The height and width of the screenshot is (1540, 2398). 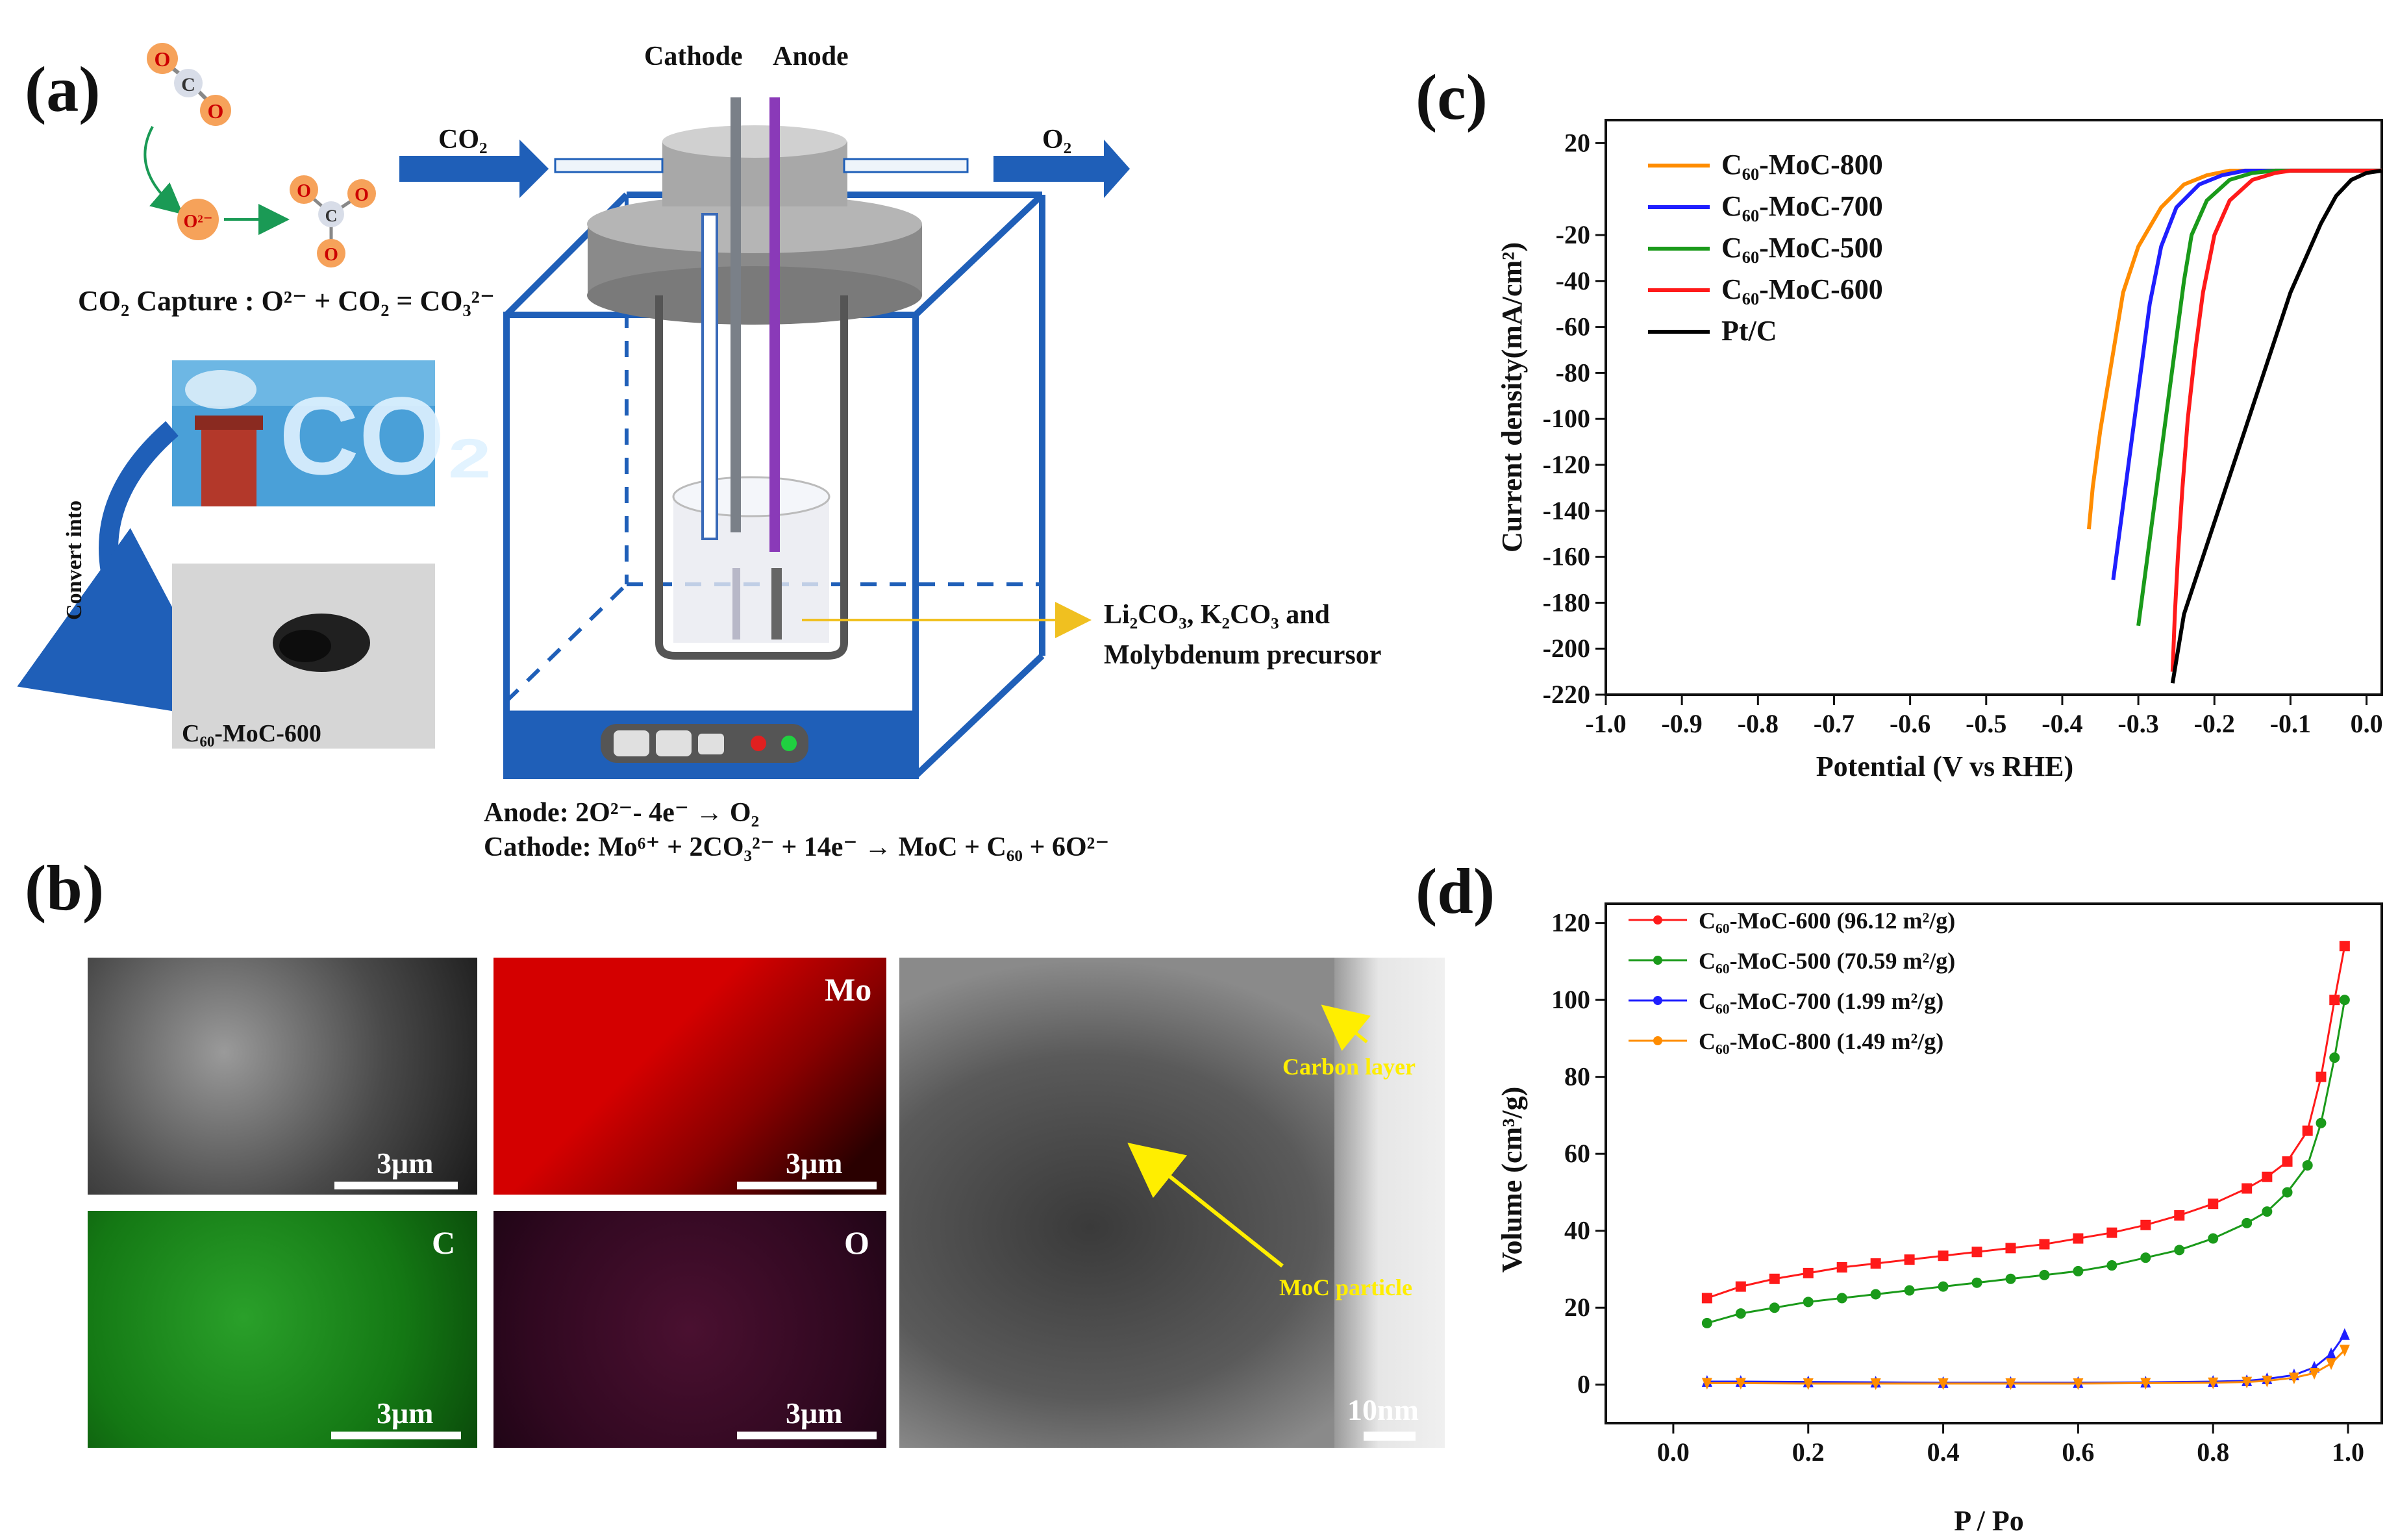 I want to click on panel-label-c: (c), so click(x=1452, y=97).